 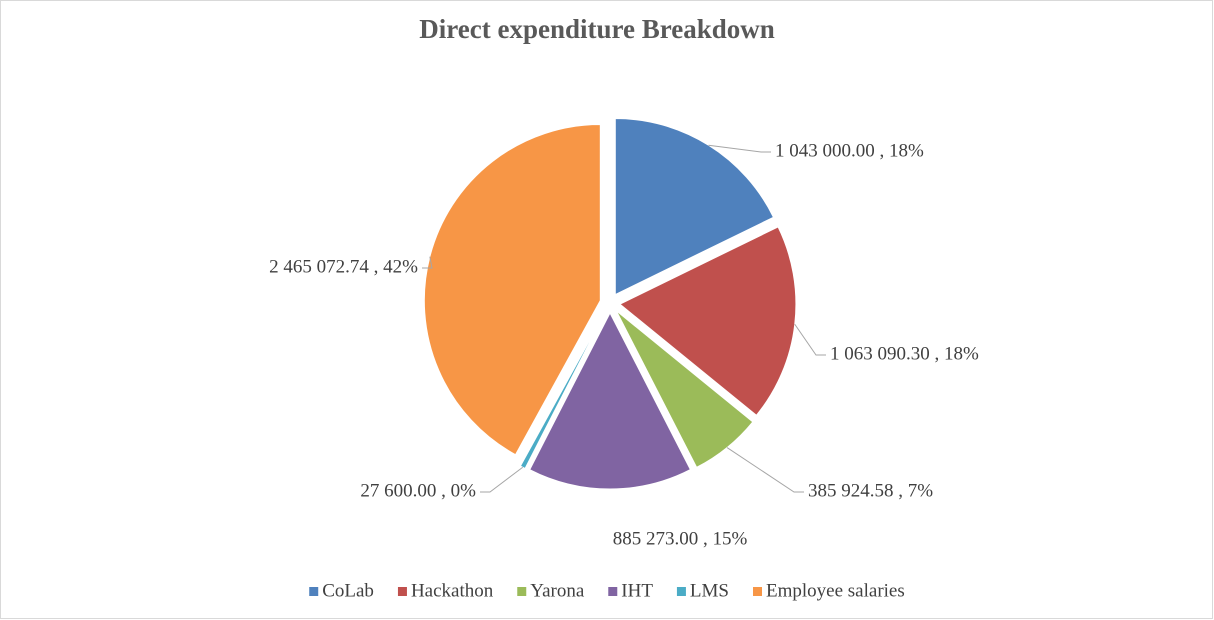 What do you see at coordinates (637, 590) in the screenshot?
I see `legend-label: IHT` at bounding box center [637, 590].